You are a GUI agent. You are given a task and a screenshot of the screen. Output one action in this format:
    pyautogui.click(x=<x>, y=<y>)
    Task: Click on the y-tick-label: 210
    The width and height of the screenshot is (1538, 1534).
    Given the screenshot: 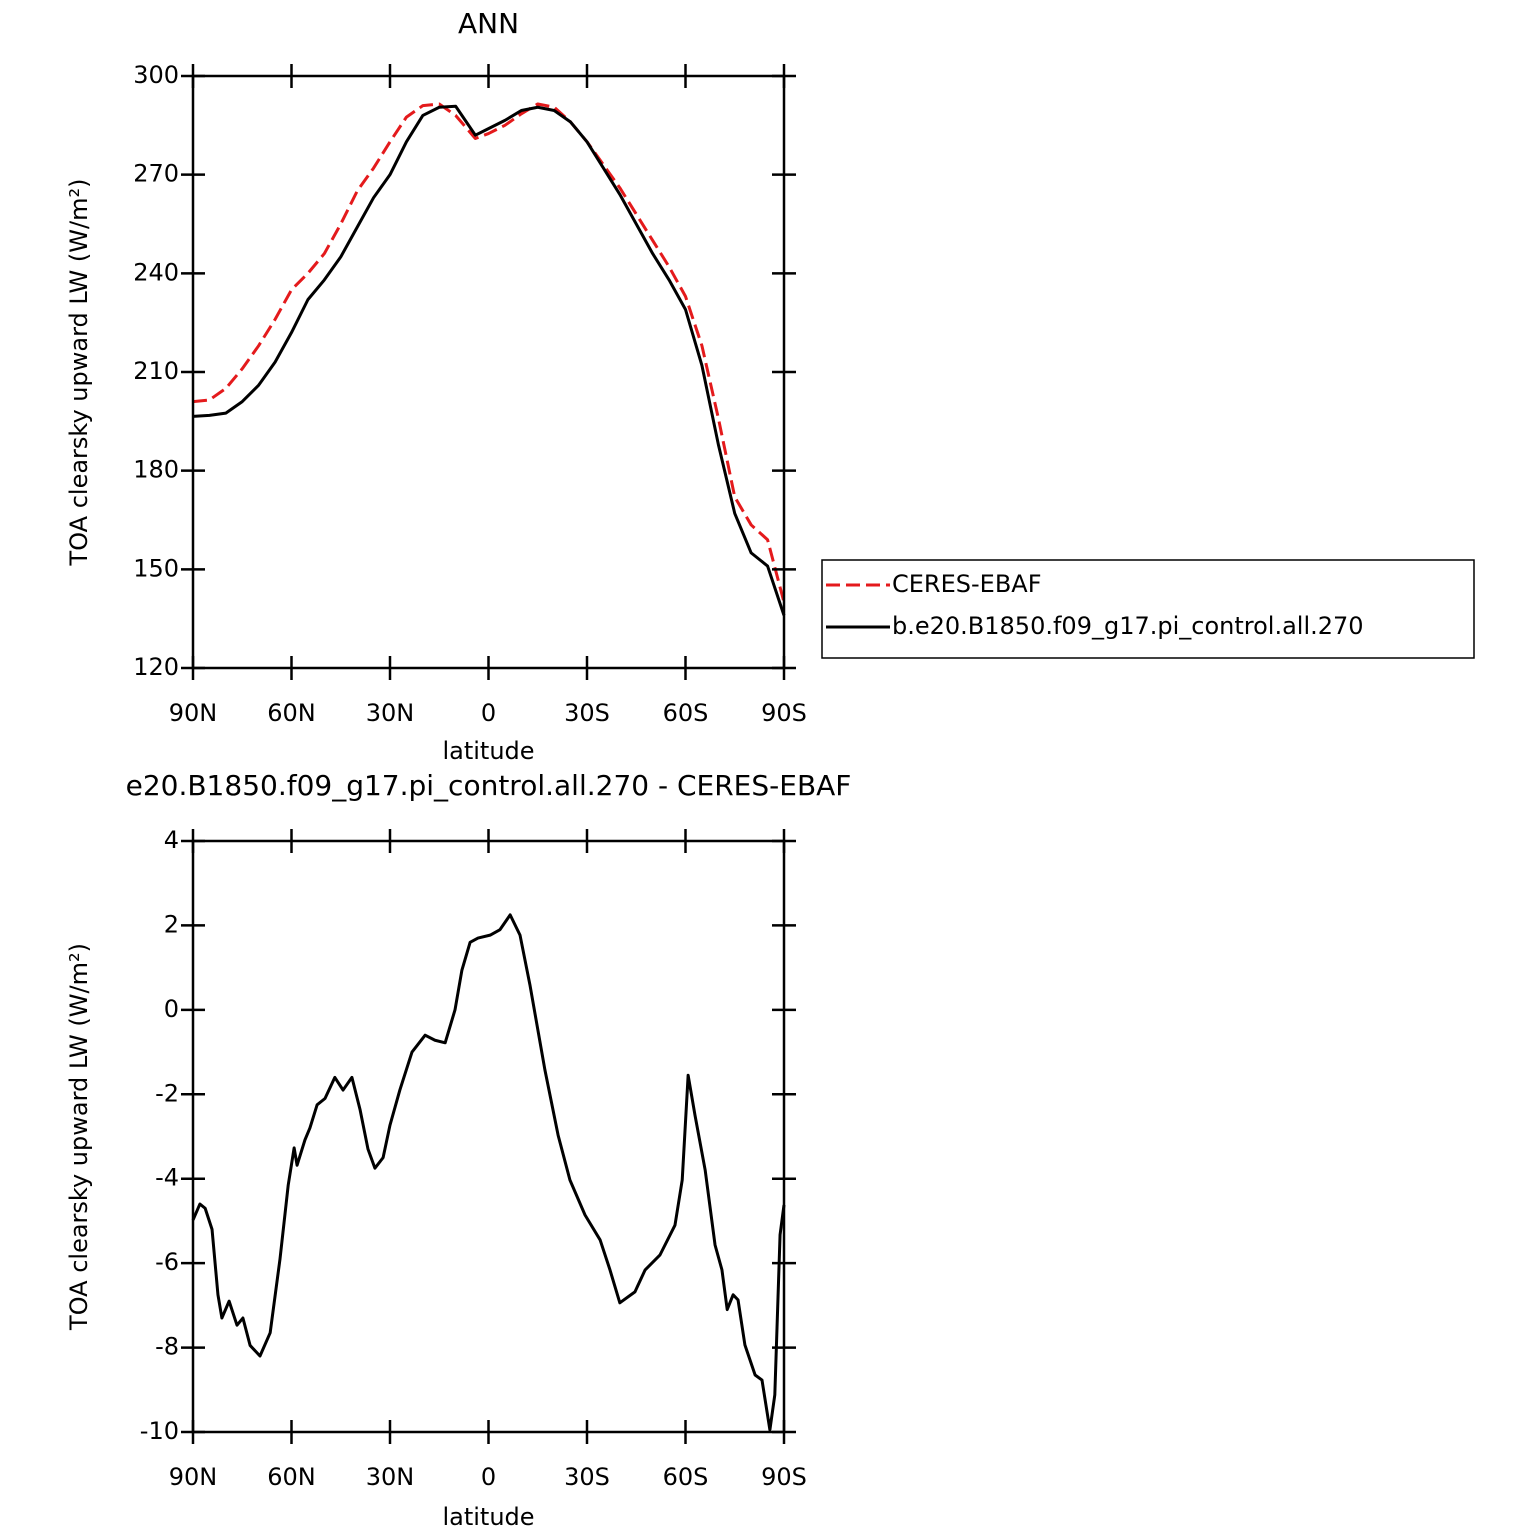 What is the action you would take?
    pyautogui.click(x=156, y=371)
    